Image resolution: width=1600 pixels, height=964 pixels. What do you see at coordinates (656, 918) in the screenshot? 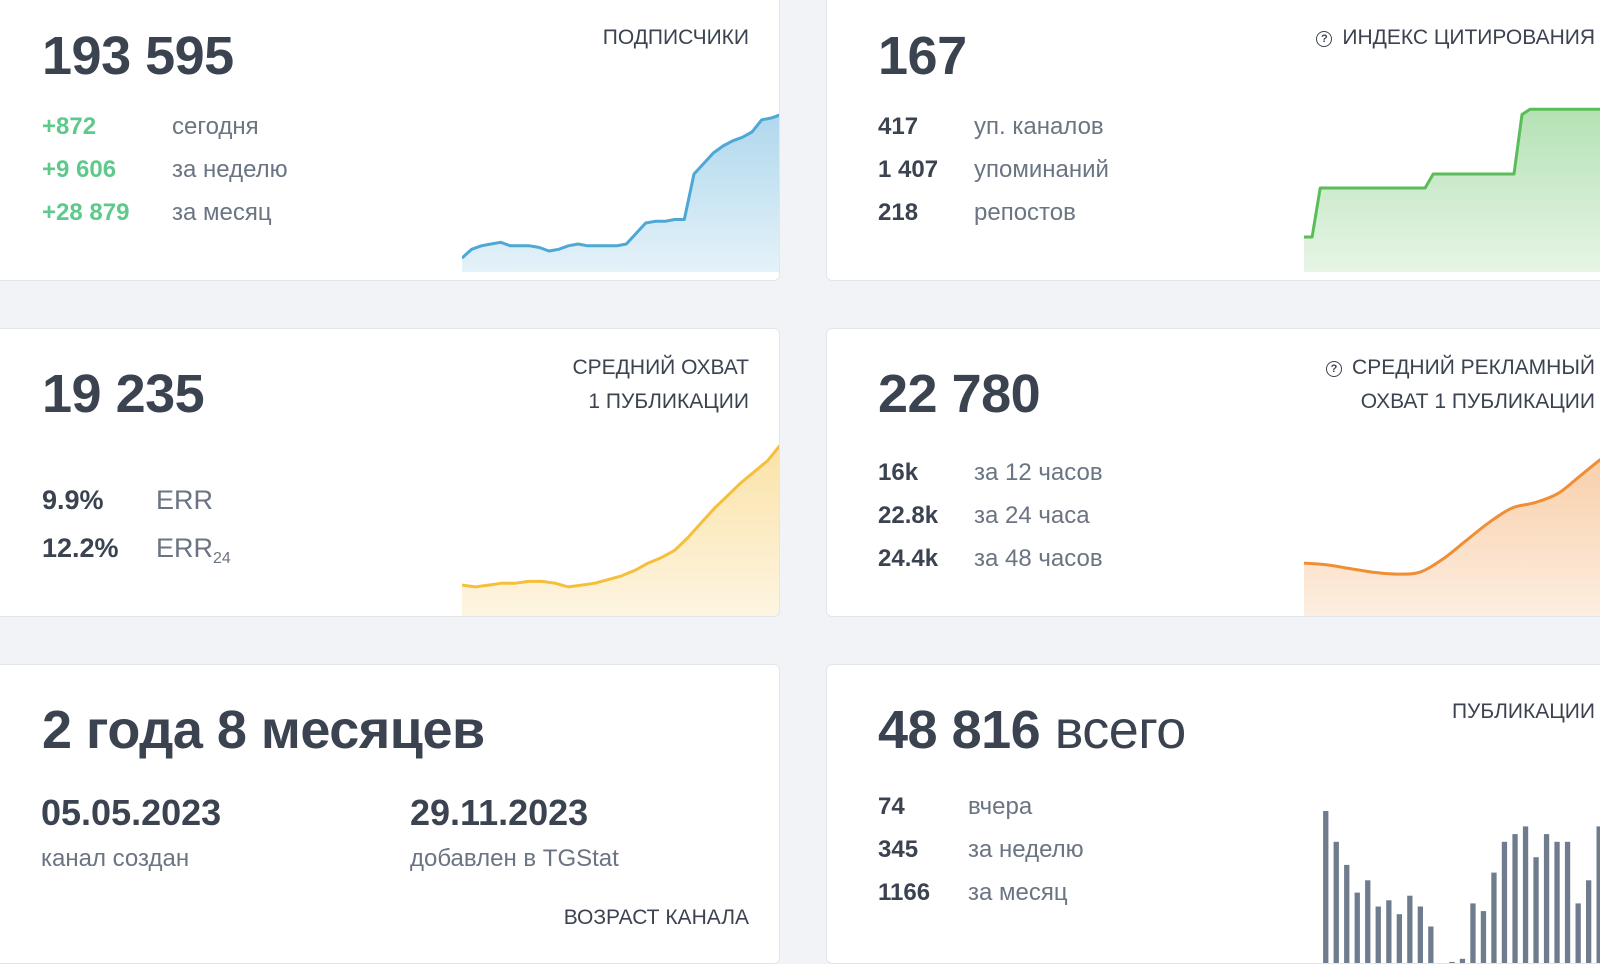
I see `channel-age-title: ВОЗРАСТ КАНАЛА` at bounding box center [656, 918].